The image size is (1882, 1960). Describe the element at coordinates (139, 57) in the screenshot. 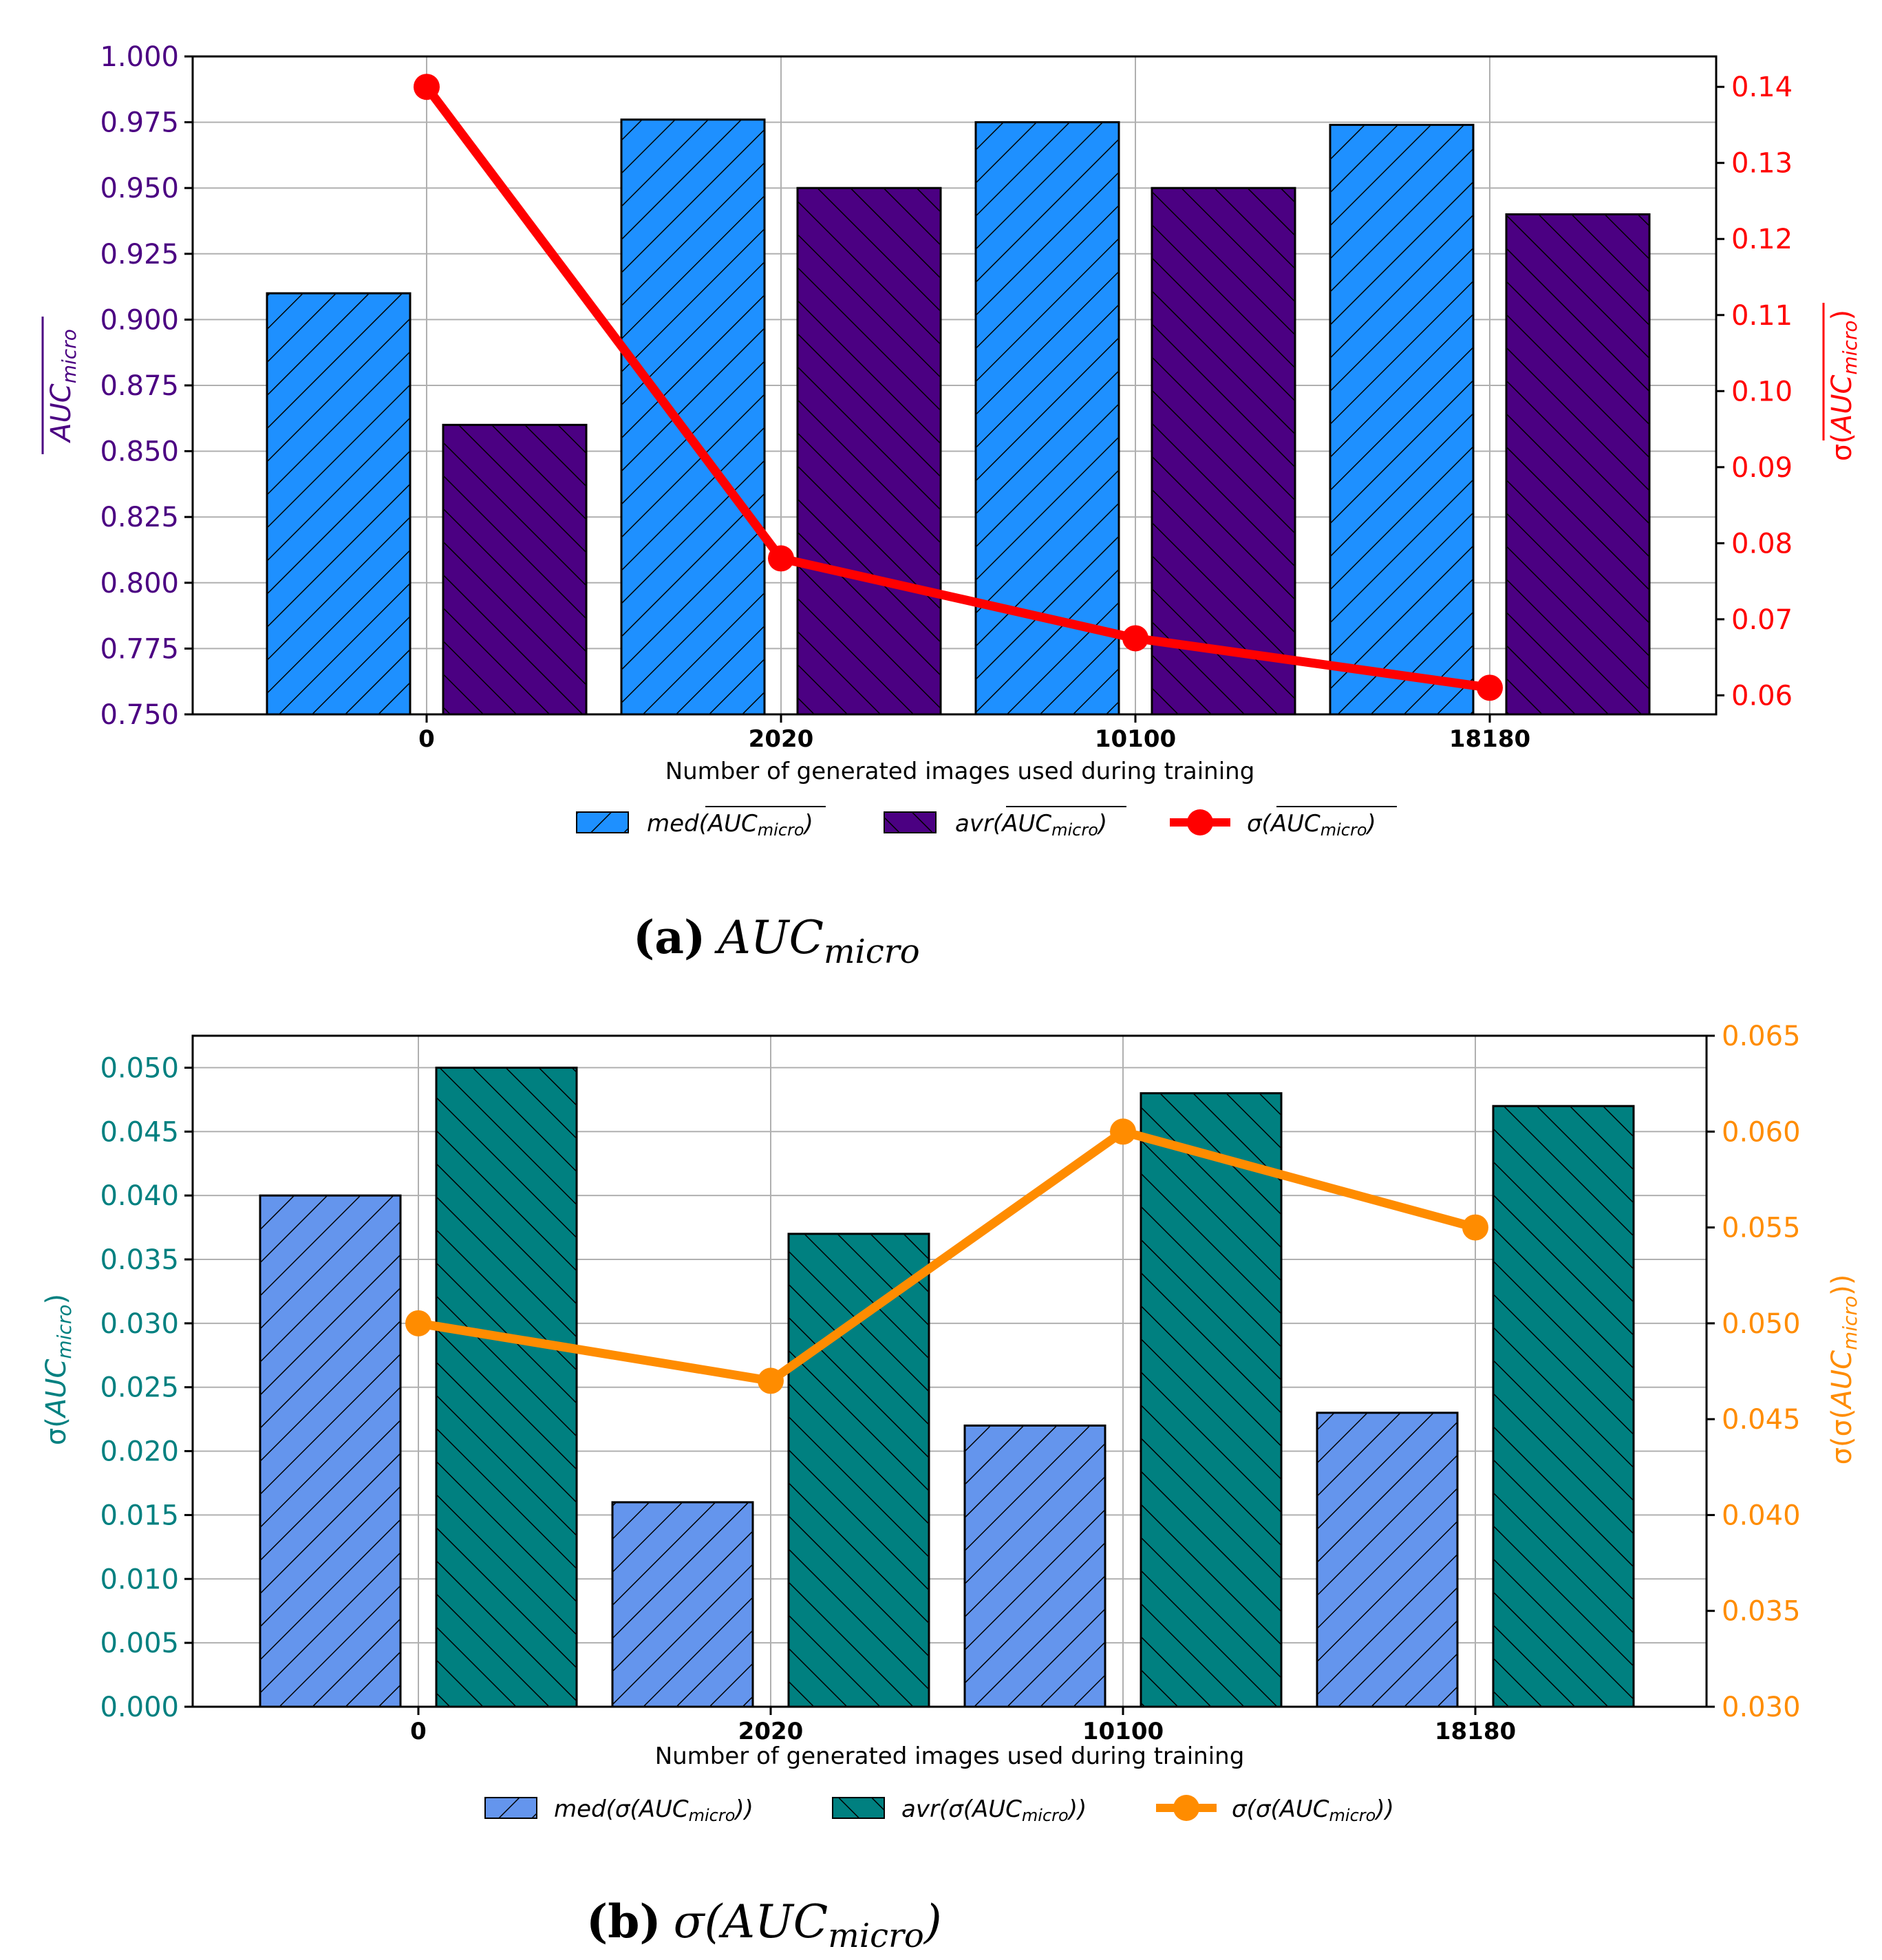

I see `left-tick-label-a: 1.000` at that location.